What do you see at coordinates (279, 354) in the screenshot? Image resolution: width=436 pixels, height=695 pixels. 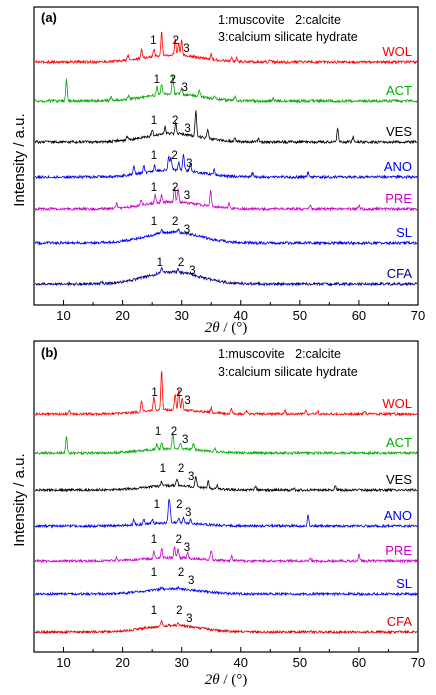 I see `panel-b-legend-line-1: 1:muscovite 2:calcite` at bounding box center [279, 354].